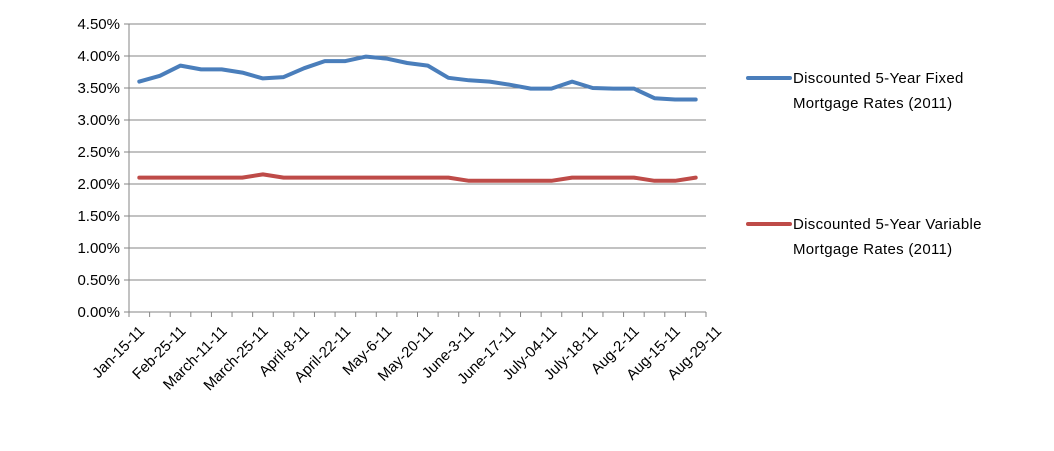  What do you see at coordinates (98, 280) in the screenshot?
I see `y-tick-label: 0.50%` at bounding box center [98, 280].